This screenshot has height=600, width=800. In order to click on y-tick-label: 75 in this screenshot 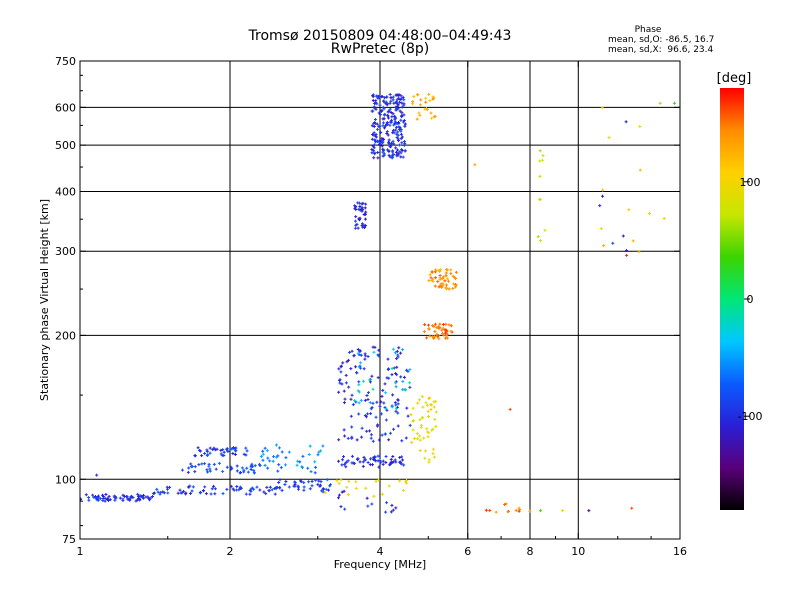, I will do `click(69, 539)`.